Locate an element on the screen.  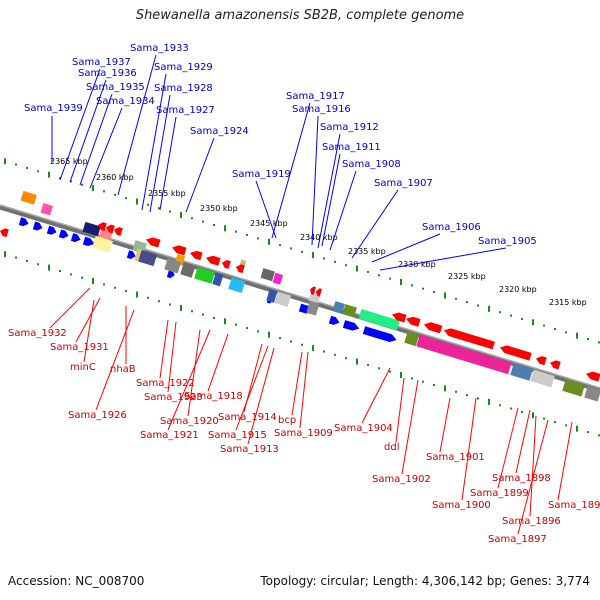
forward-gene-label: Sama_1934 is located at coordinates (125, 101).